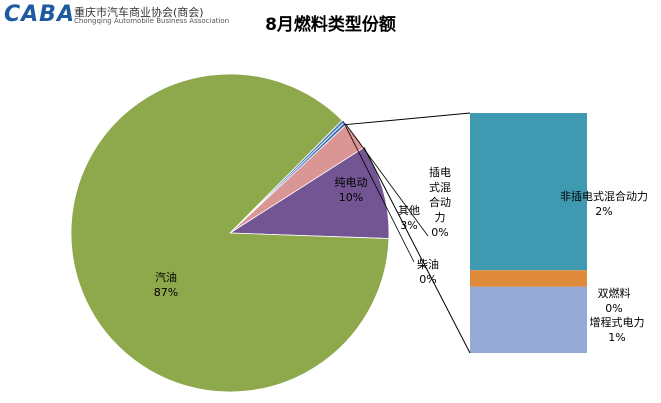 The image size is (661, 403). I want to click on logo-chinese-name: 重庆市汽车商业协会(商会), so click(139, 12).